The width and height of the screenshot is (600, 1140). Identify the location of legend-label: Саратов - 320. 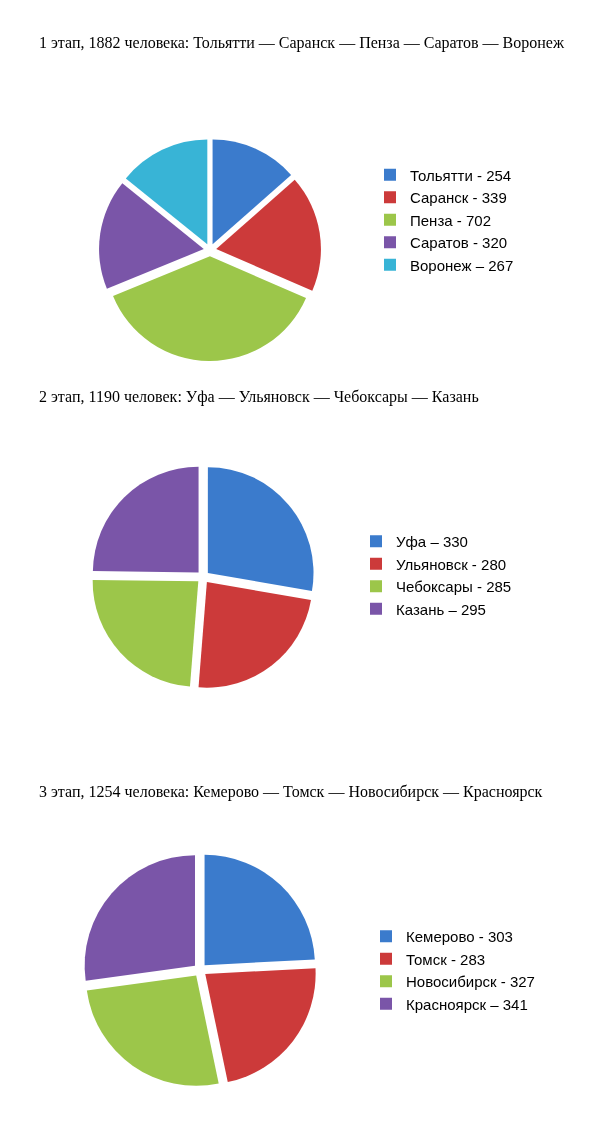
(459, 243).